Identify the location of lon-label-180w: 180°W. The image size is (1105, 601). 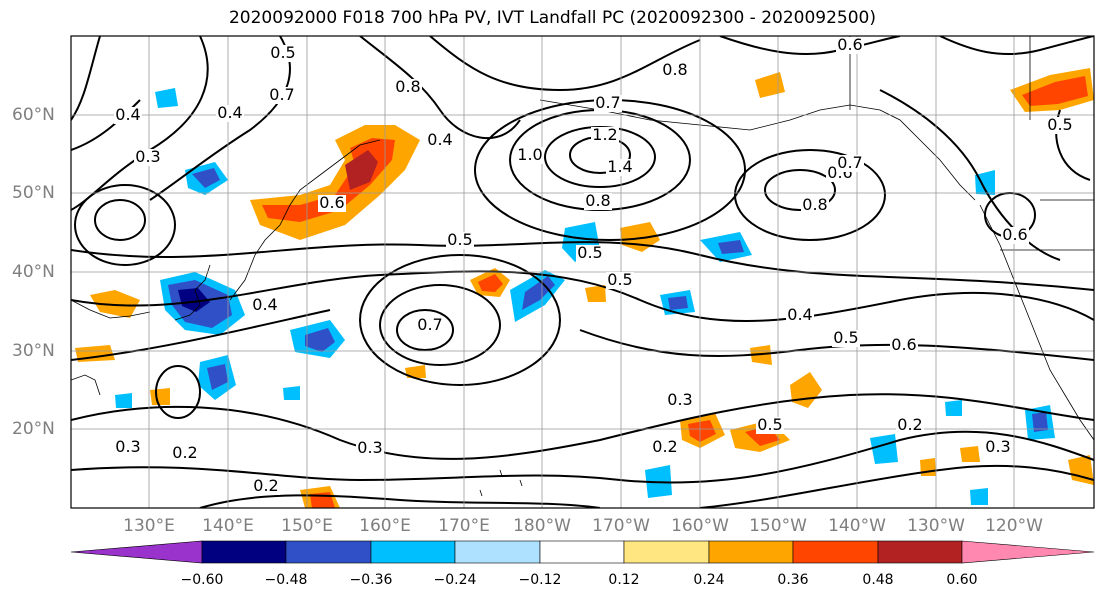
(542, 526).